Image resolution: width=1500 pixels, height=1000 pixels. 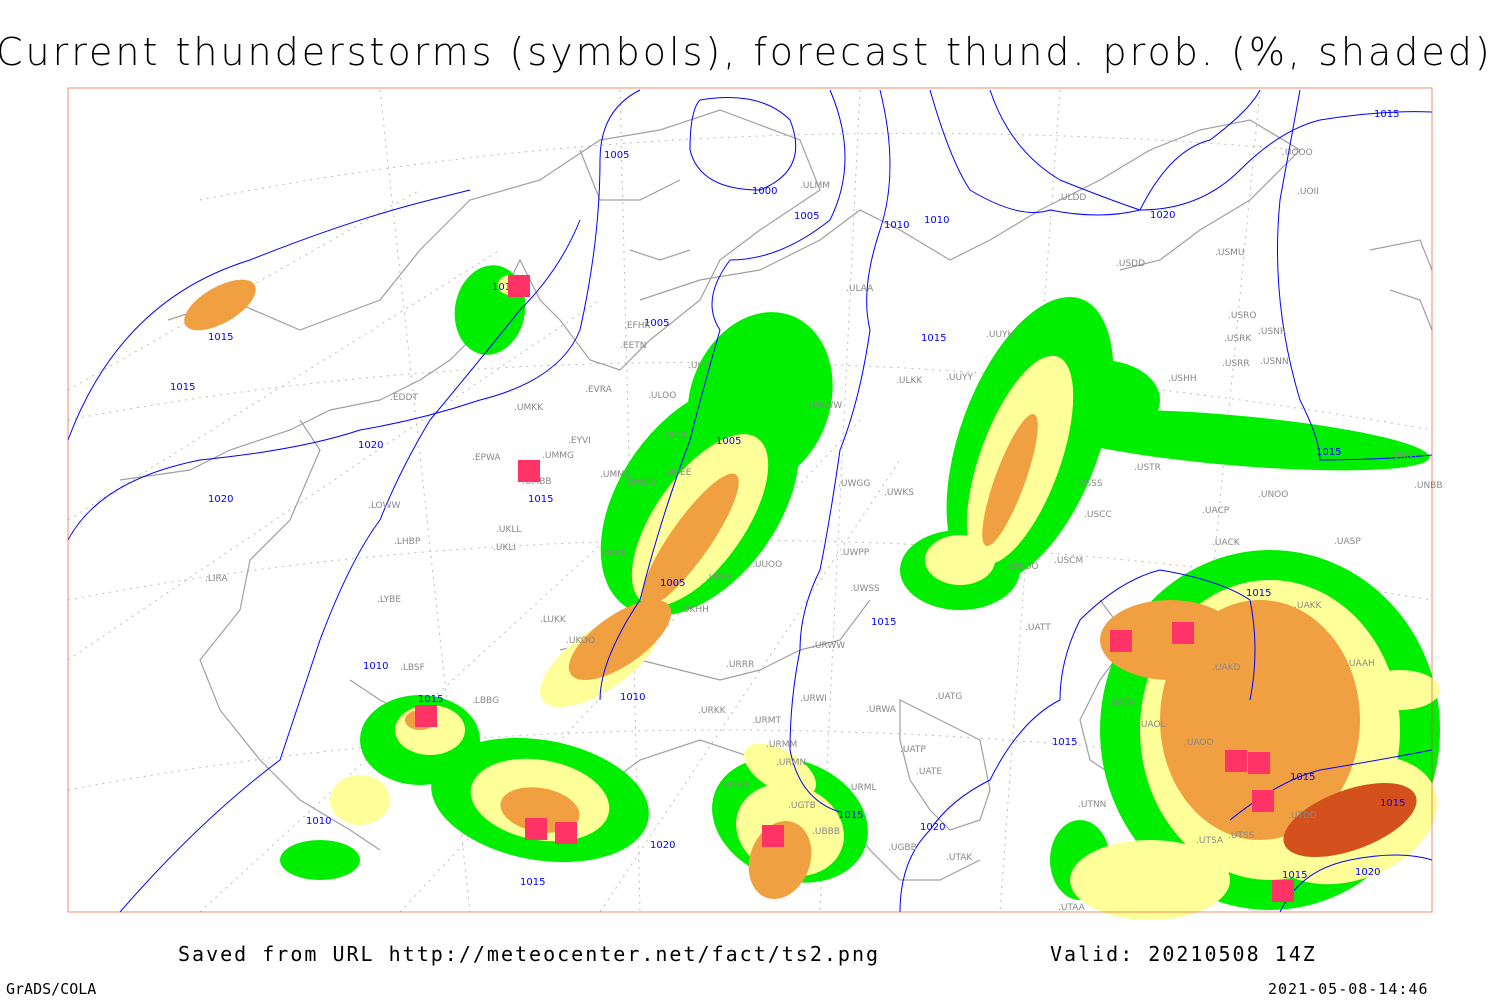 I want to click on station-label: .UUEE, so click(x=678, y=473).